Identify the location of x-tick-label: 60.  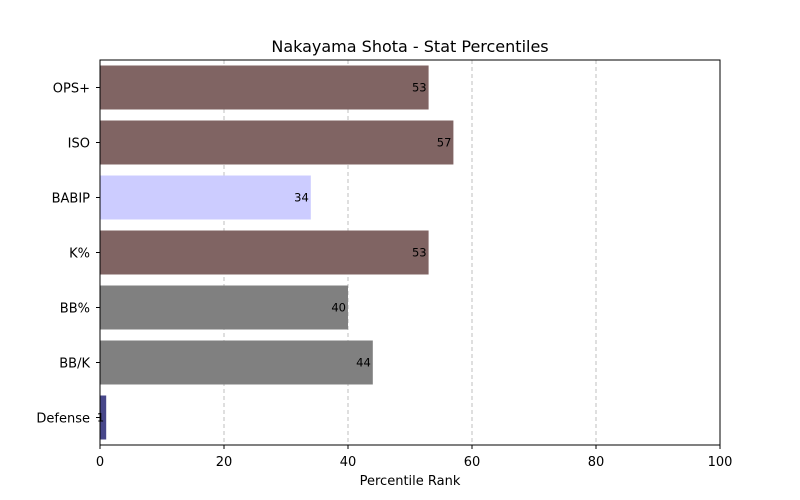
(472, 462).